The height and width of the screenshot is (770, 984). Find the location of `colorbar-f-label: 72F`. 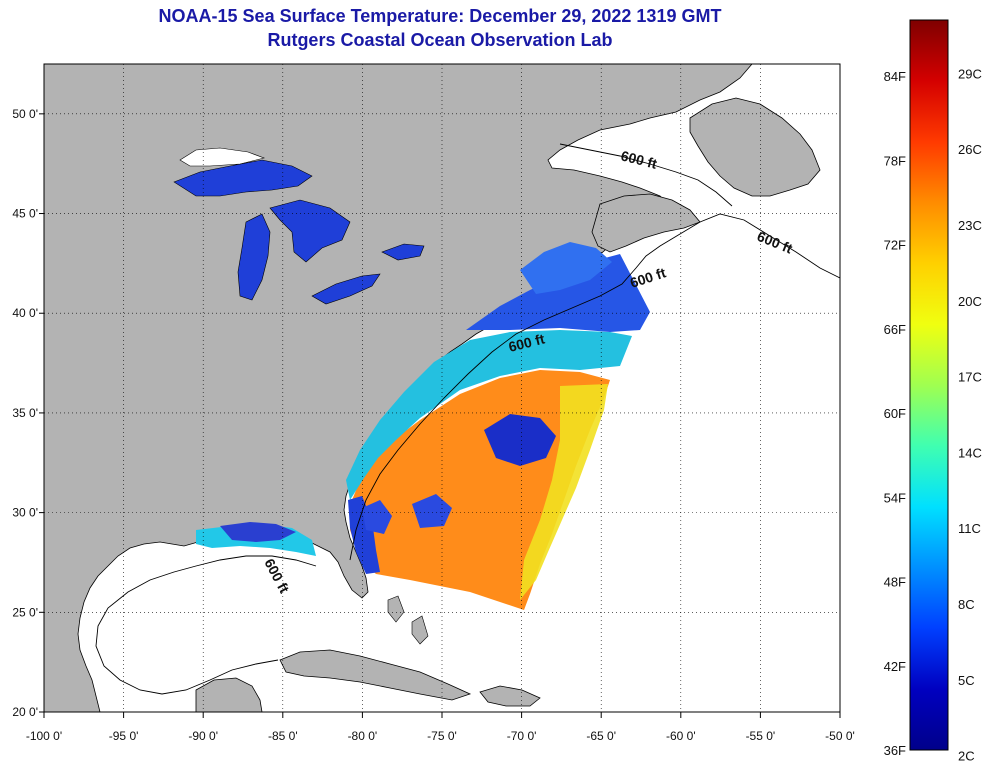

colorbar-f-label: 72F is located at coordinates (895, 245).